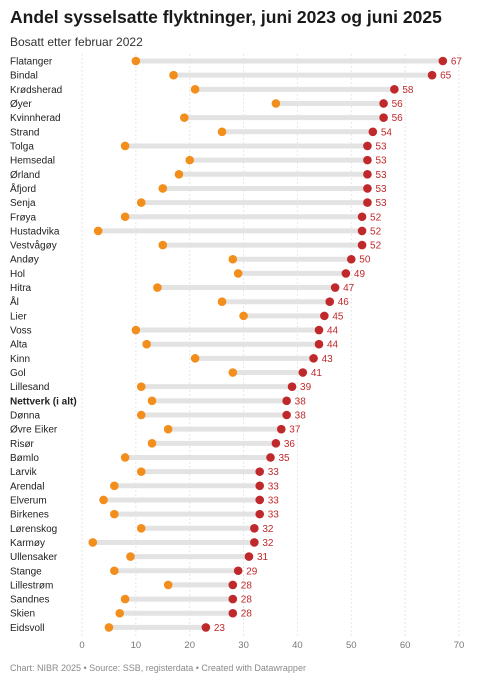  What do you see at coordinates (306, 387) in the screenshot?
I see `value-label: 39` at bounding box center [306, 387].